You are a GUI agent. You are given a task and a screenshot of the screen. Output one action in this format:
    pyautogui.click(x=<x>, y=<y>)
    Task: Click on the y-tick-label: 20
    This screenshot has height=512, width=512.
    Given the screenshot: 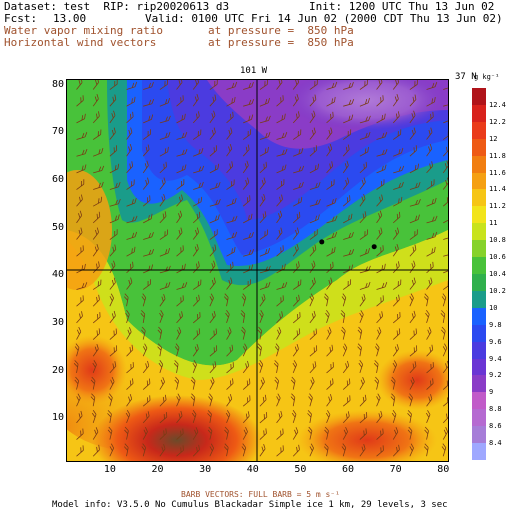 What is the action you would take?
    pyautogui.click(x=57, y=370)
    